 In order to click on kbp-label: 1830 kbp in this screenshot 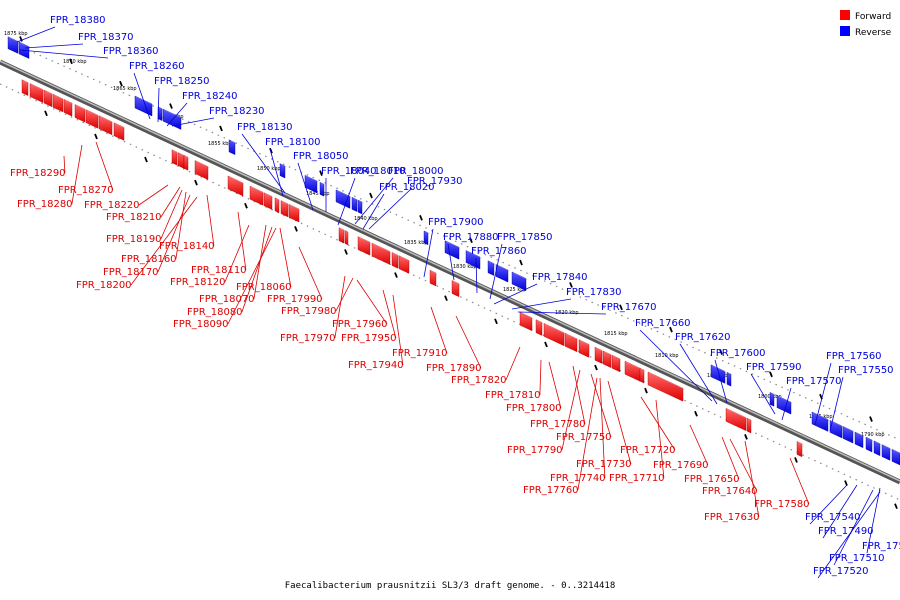, I will do `click(465, 267)`.